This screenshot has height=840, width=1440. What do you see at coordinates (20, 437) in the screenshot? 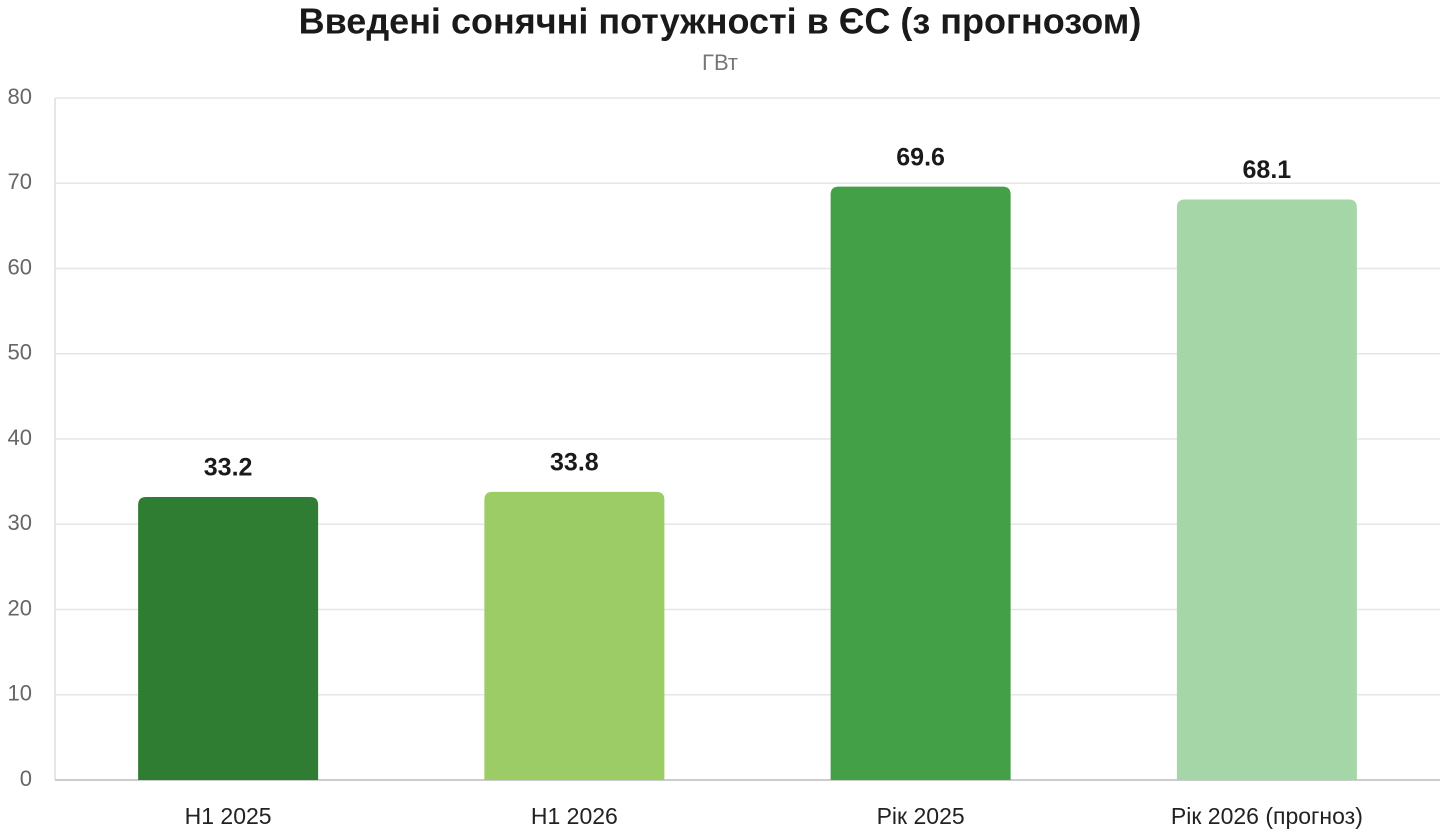
I see `y-tick-label: 40` at bounding box center [20, 437].